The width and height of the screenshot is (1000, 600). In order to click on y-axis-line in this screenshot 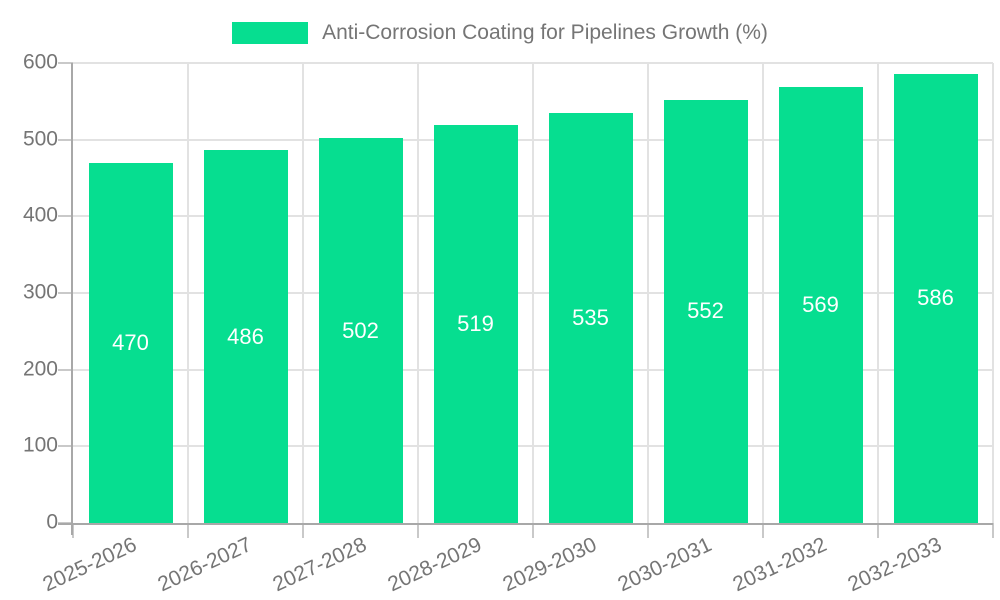, I will do `click(72, 299)`.